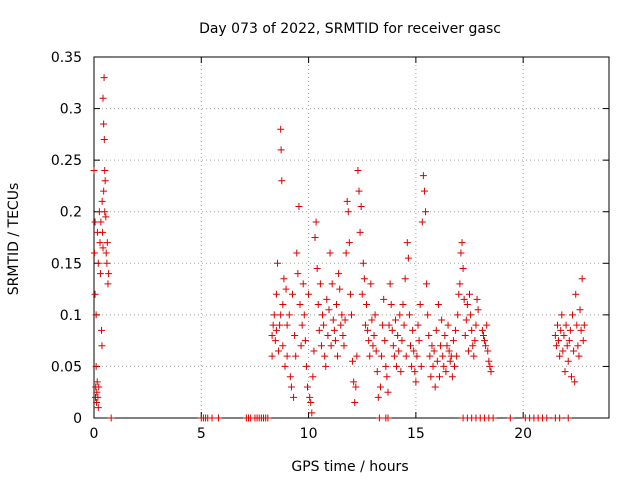 The height and width of the screenshot is (480, 640). What do you see at coordinates (66, 58) in the screenshot?
I see `y-tick-label: 0.35` at bounding box center [66, 58].